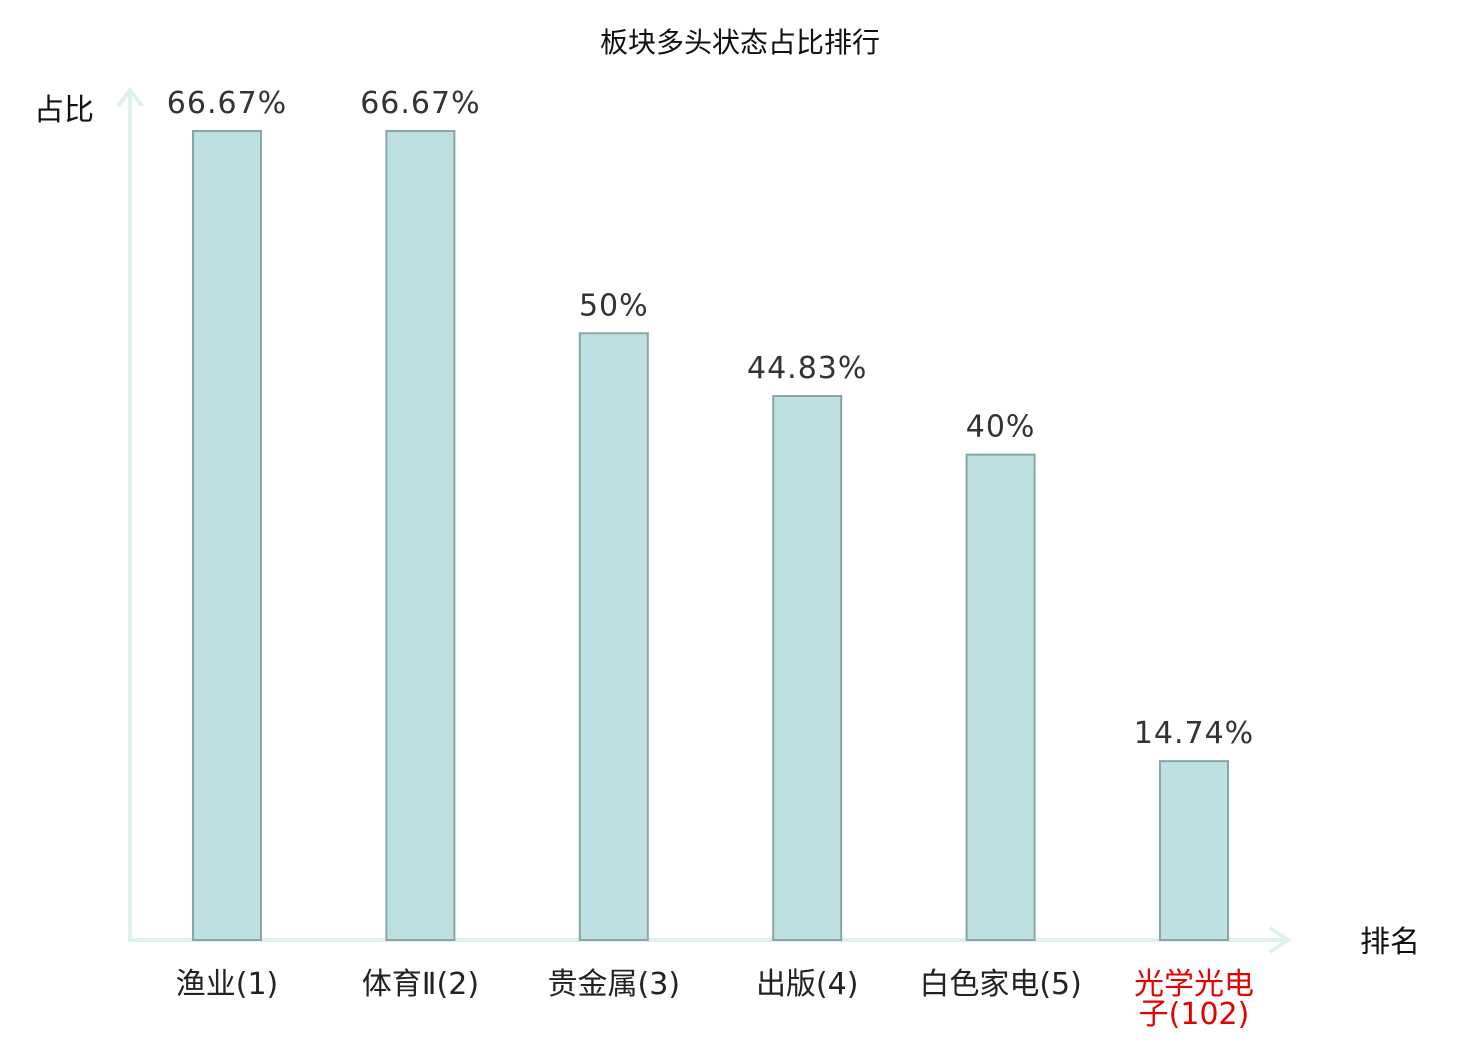  I want to click on value-label-5: 40%, so click(1001, 427).